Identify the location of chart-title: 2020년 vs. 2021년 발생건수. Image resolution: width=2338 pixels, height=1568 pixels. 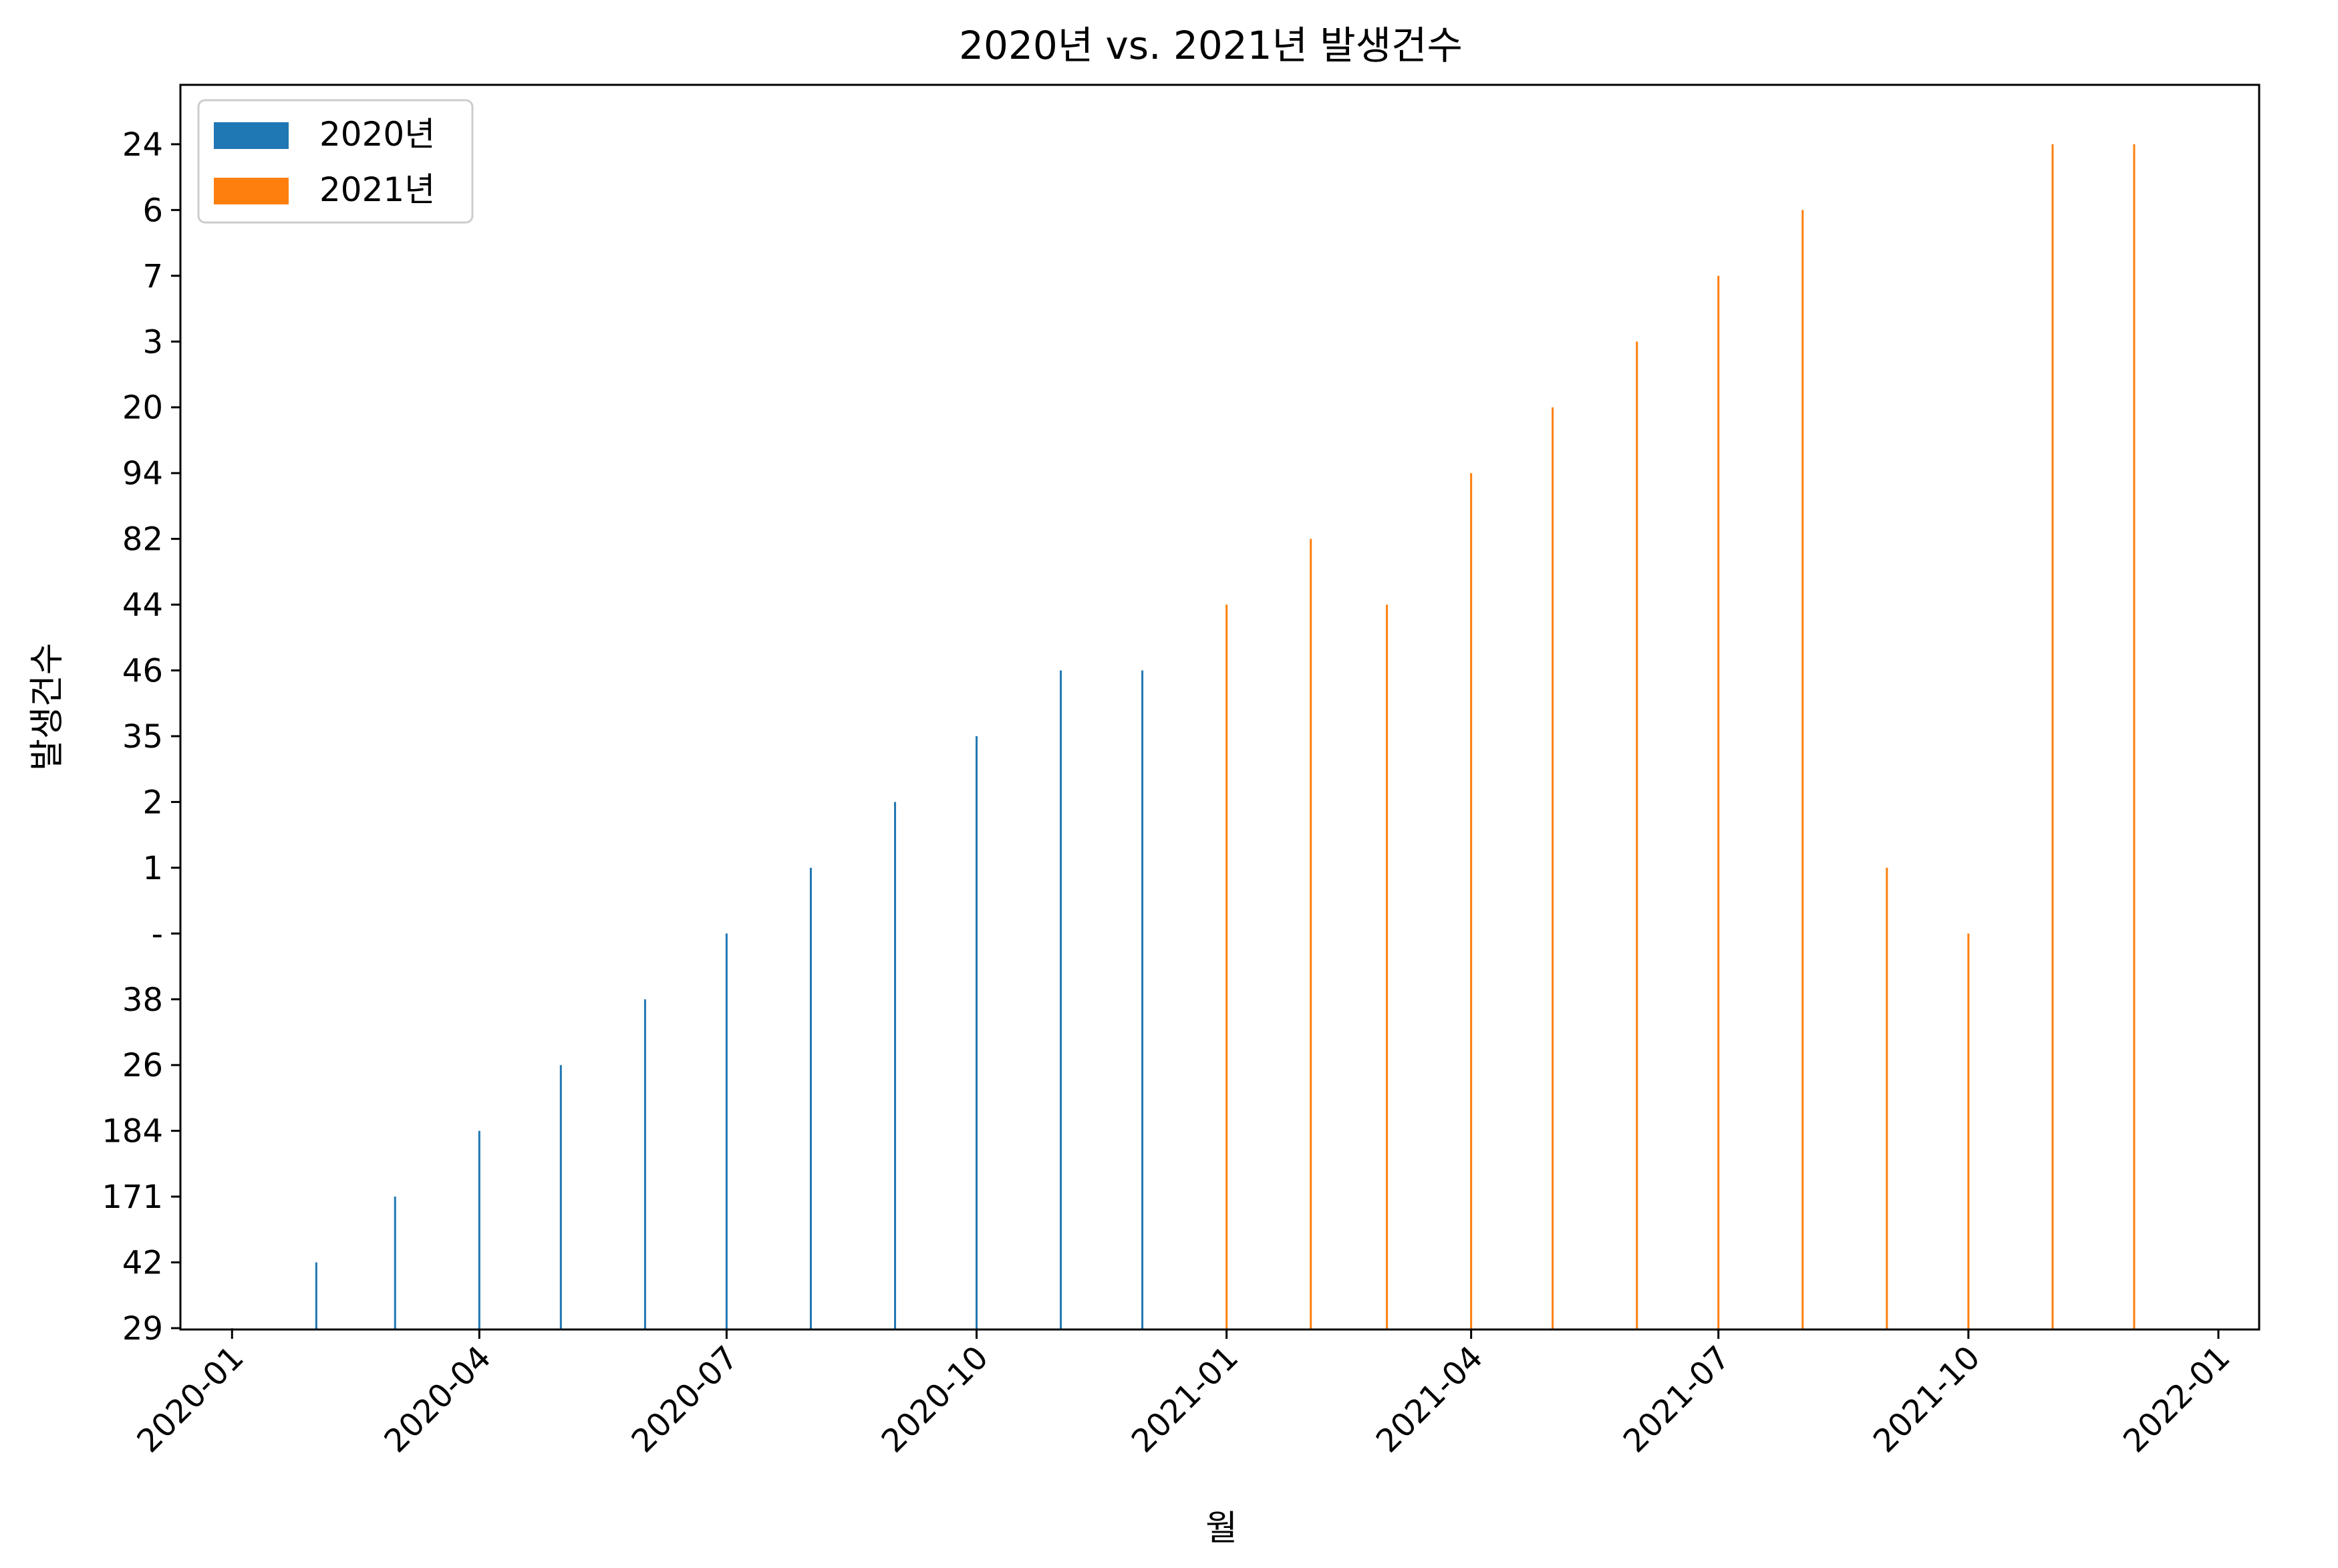
(1211, 46).